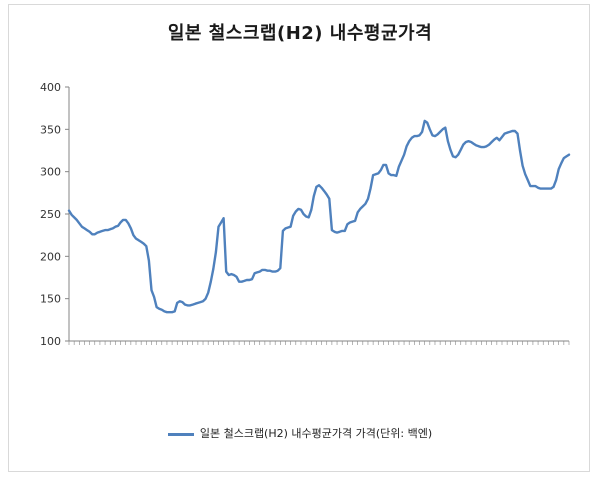  I want to click on x-axis, so click(319, 342).